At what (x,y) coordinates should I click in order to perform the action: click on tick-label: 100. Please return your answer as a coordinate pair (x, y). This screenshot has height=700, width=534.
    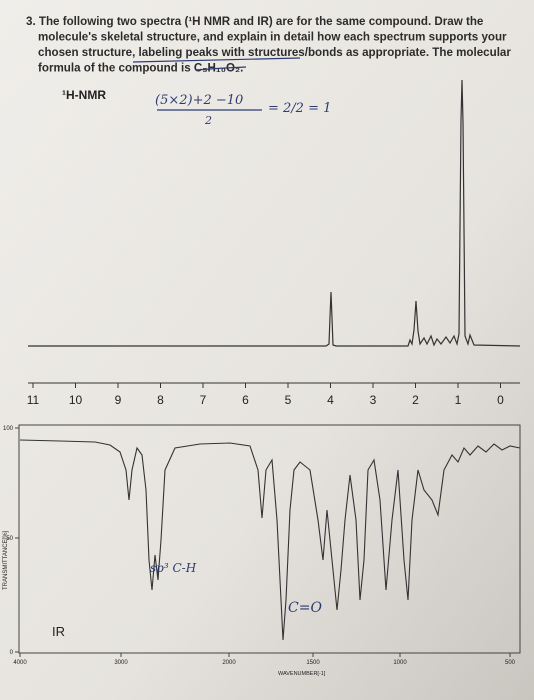
    Looking at the image, I should click on (8, 429).